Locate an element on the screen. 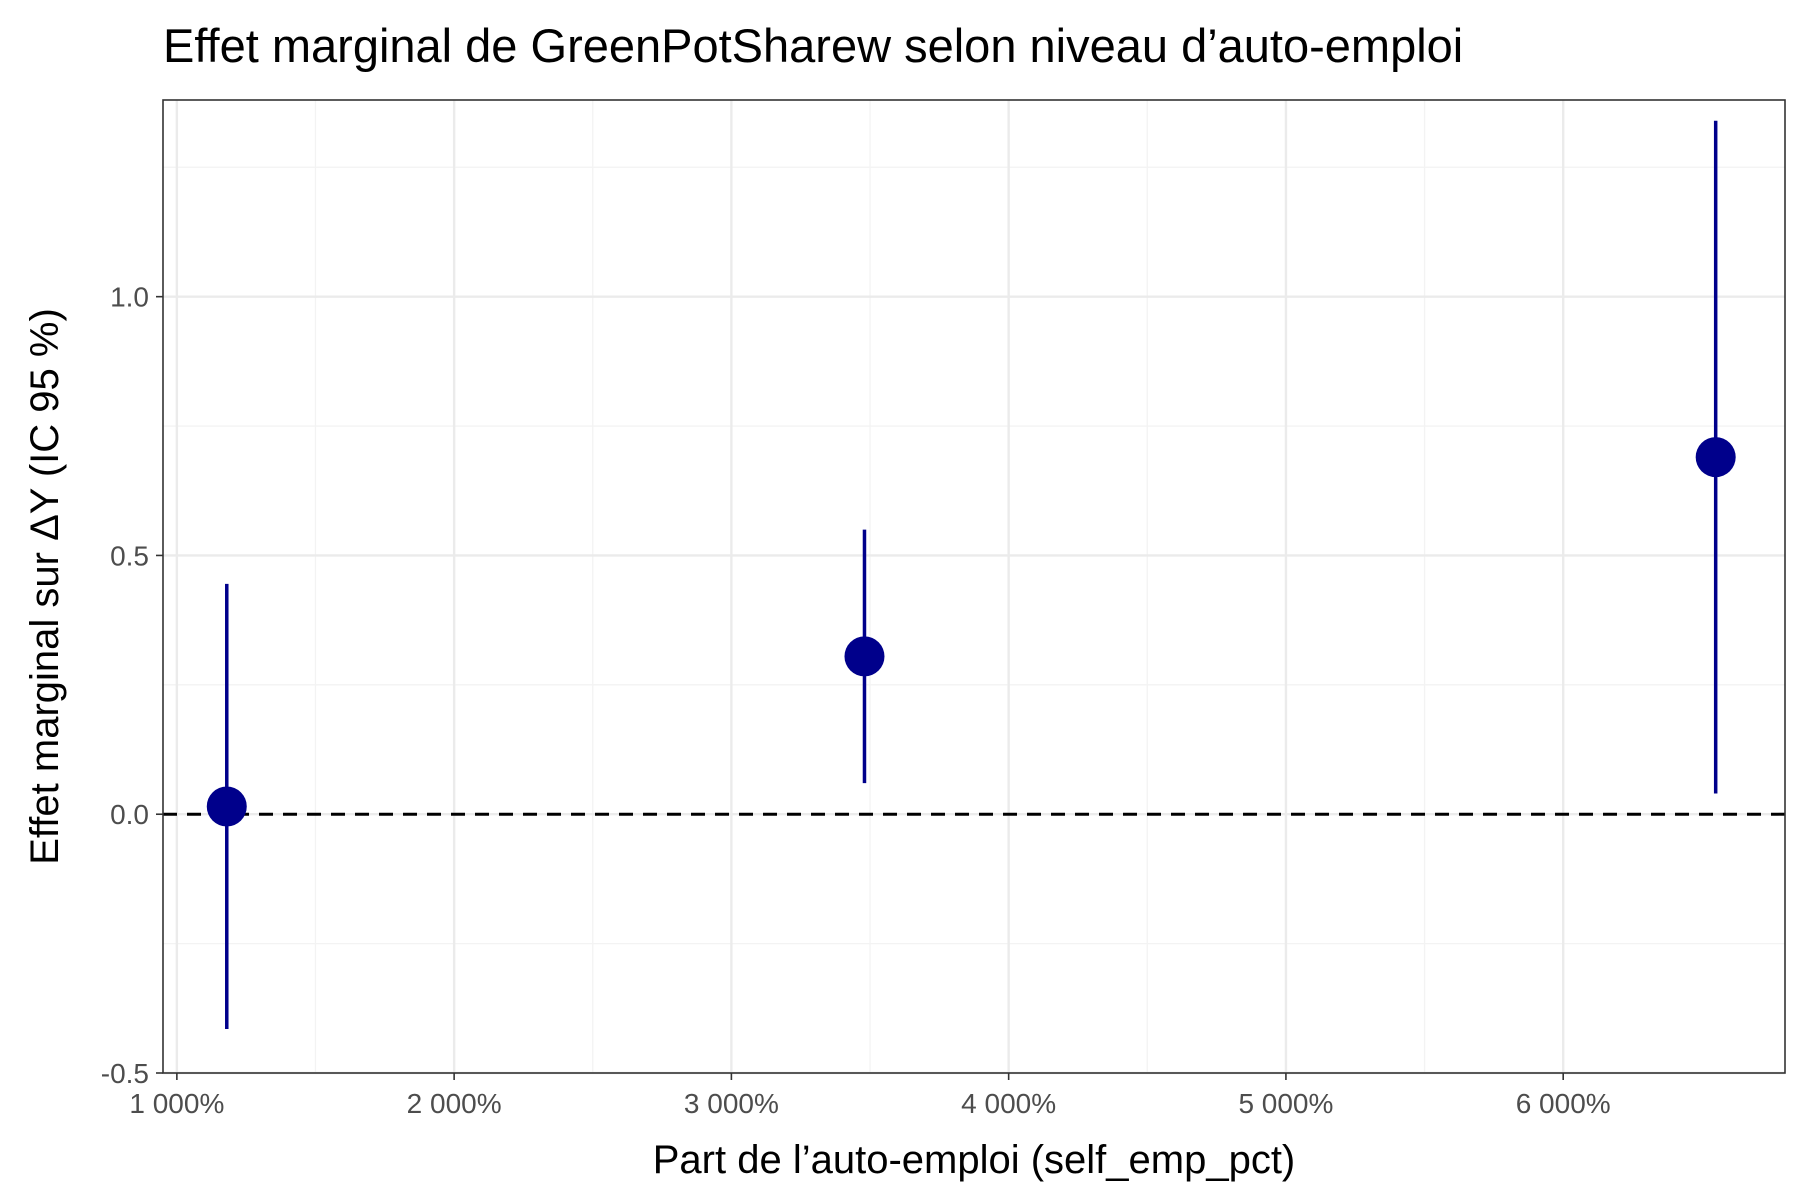 The height and width of the screenshot is (1200, 1800). x-tick-label-2: 3 000% is located at coordinates (731, 1103).